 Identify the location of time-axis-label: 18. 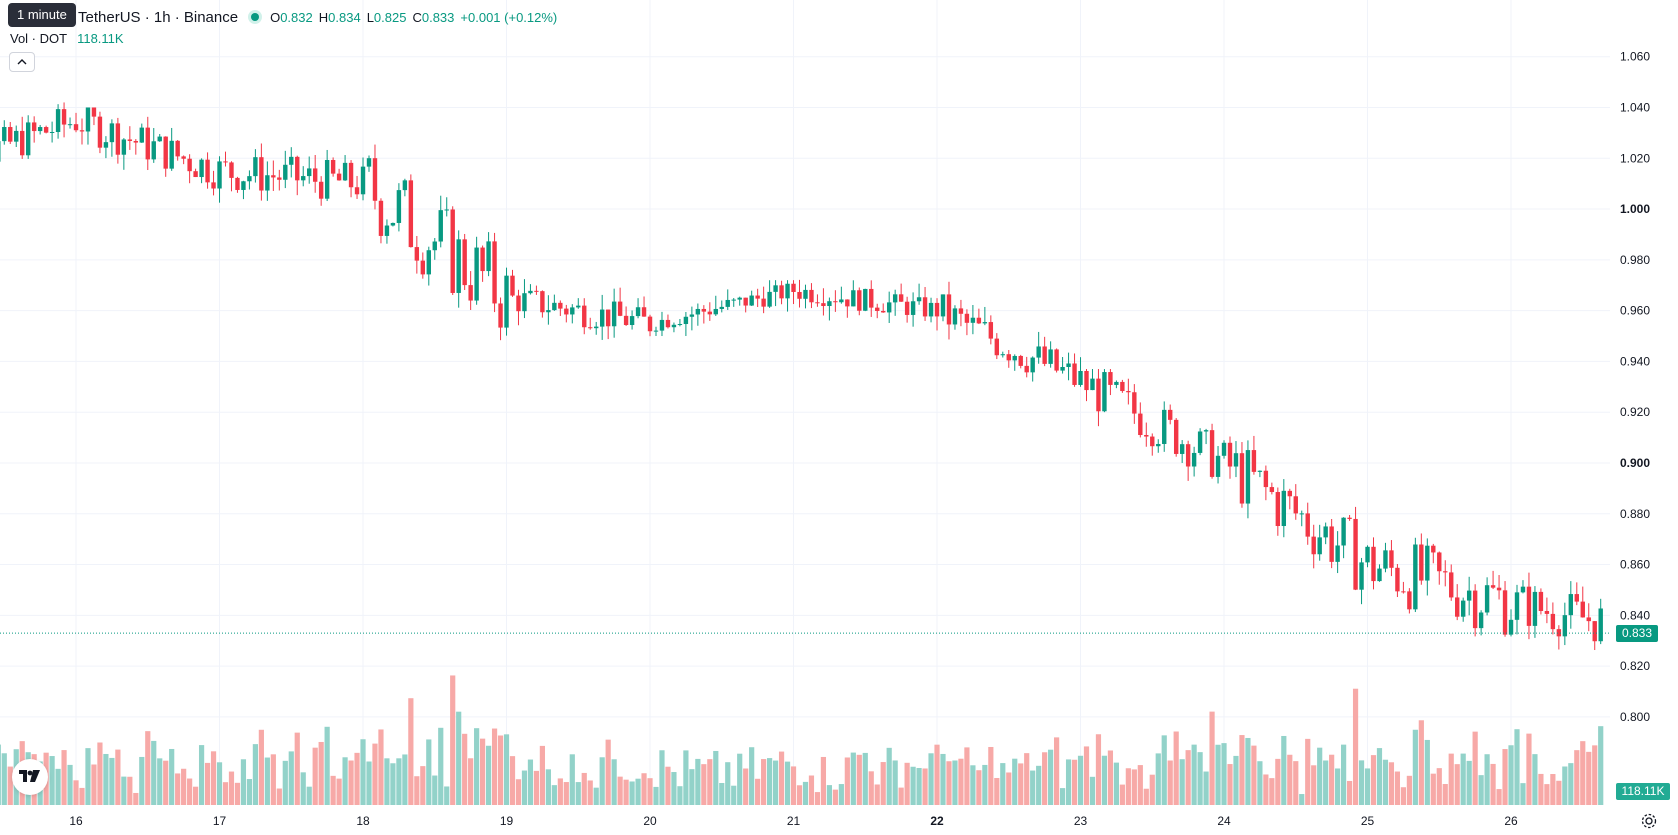
(363, 821).